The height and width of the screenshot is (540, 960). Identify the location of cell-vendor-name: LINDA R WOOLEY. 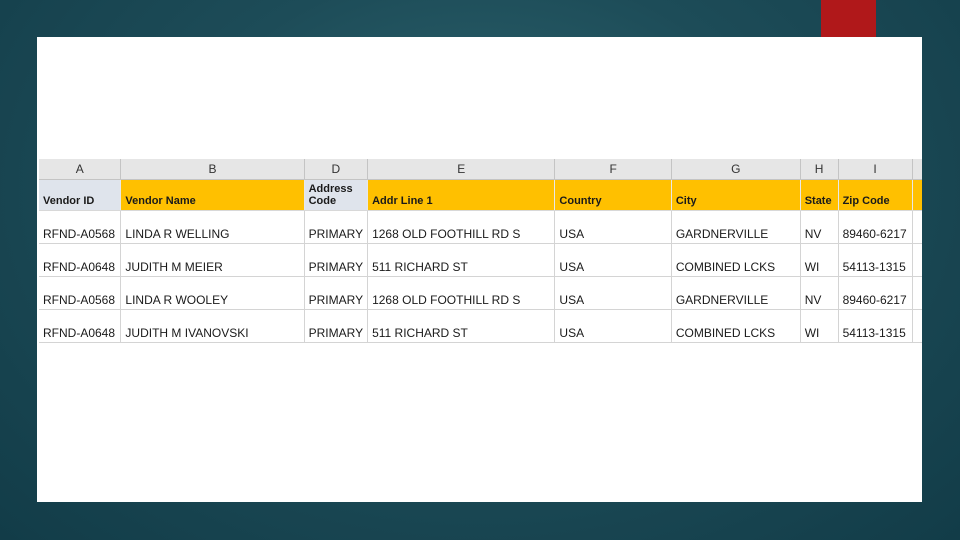
(212, 293).